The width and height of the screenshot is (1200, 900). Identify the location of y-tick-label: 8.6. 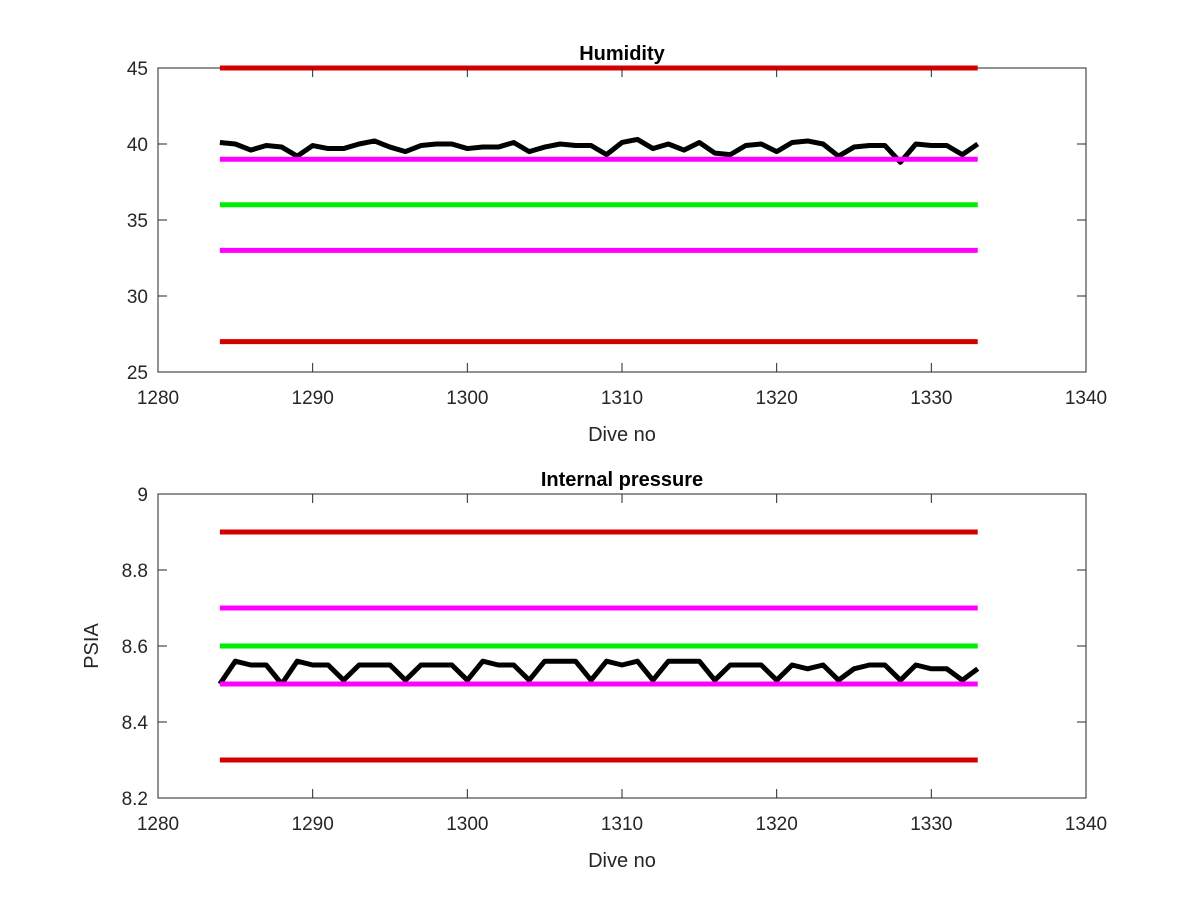
(135, 647).